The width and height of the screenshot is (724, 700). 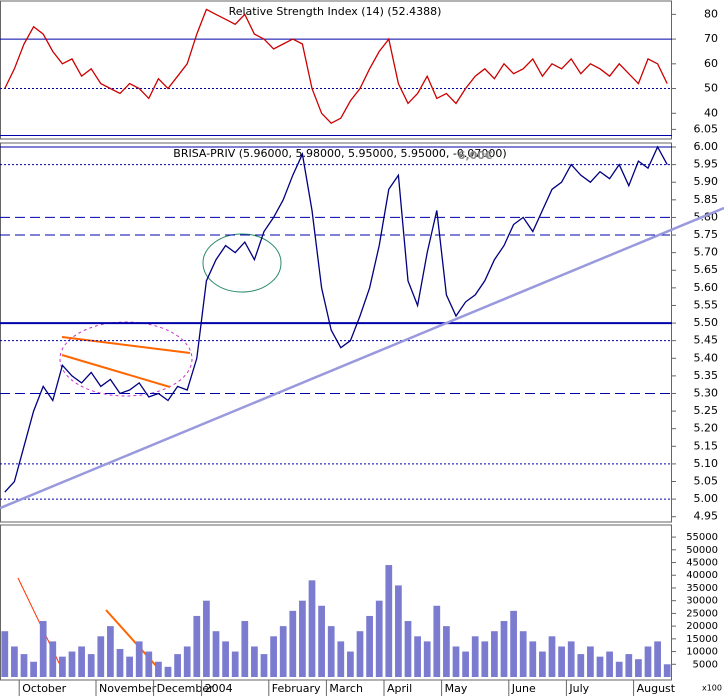 I want to click on x-tick-label: February, so click(x=296, y=688).